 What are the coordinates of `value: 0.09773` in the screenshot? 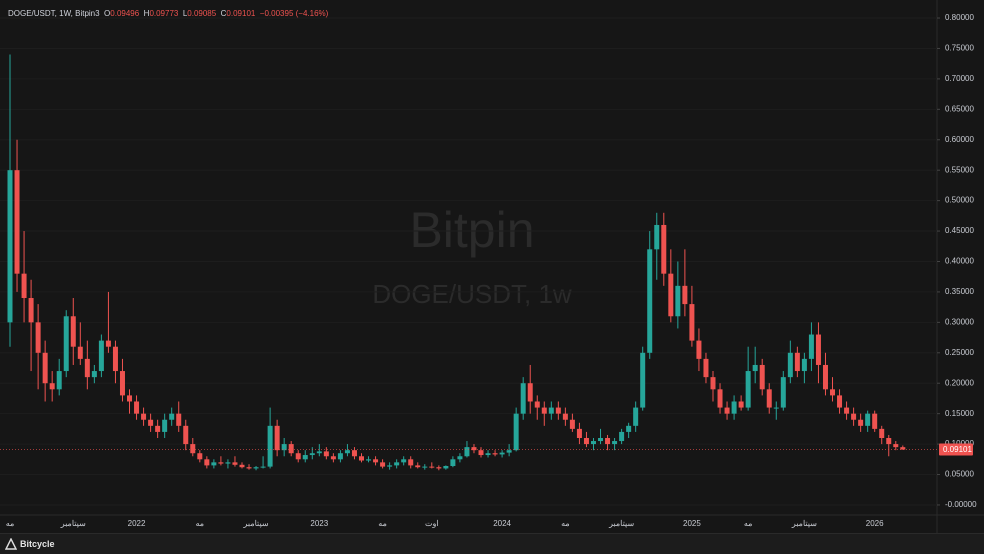 It's located at (164, 13).